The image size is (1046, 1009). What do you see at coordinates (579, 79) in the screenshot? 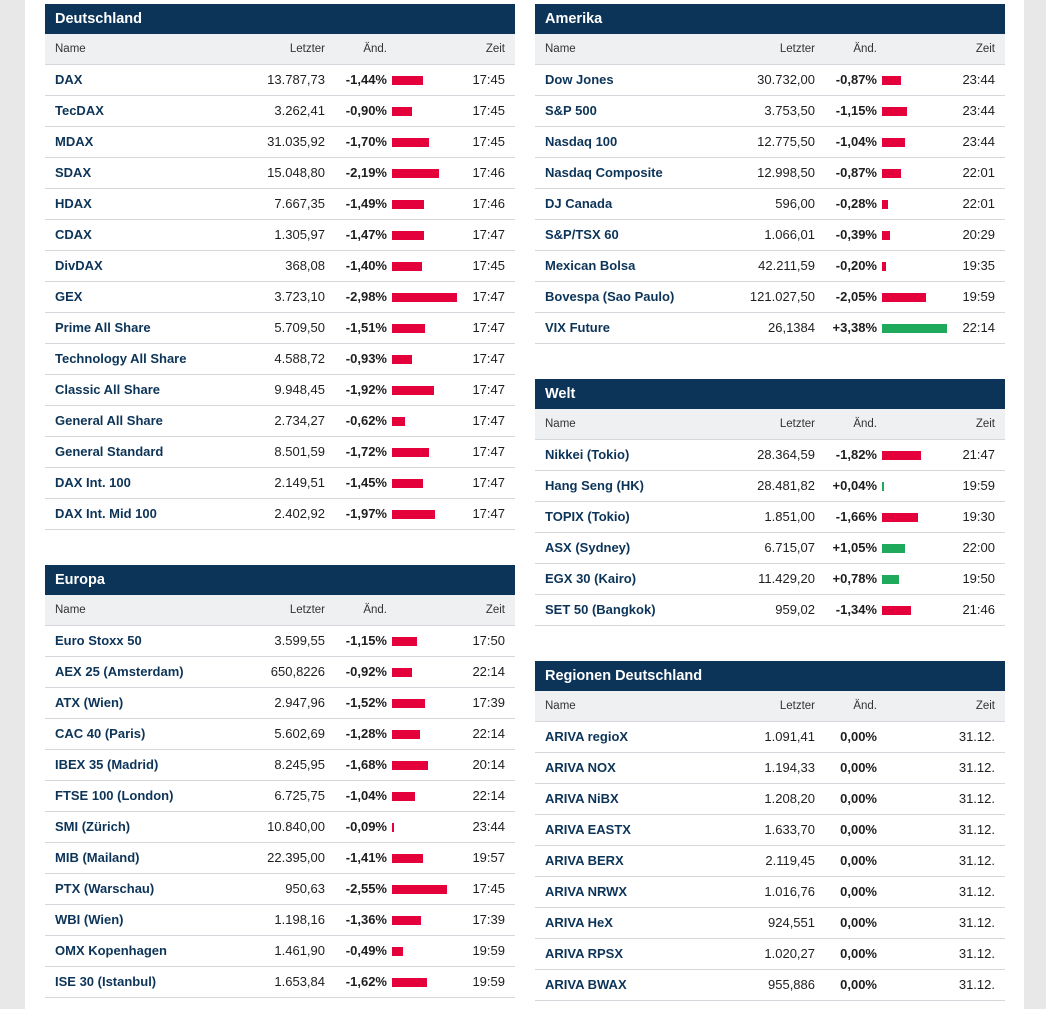
I see `index-name-link: Dow Jones` at bounding box center [579, 79].